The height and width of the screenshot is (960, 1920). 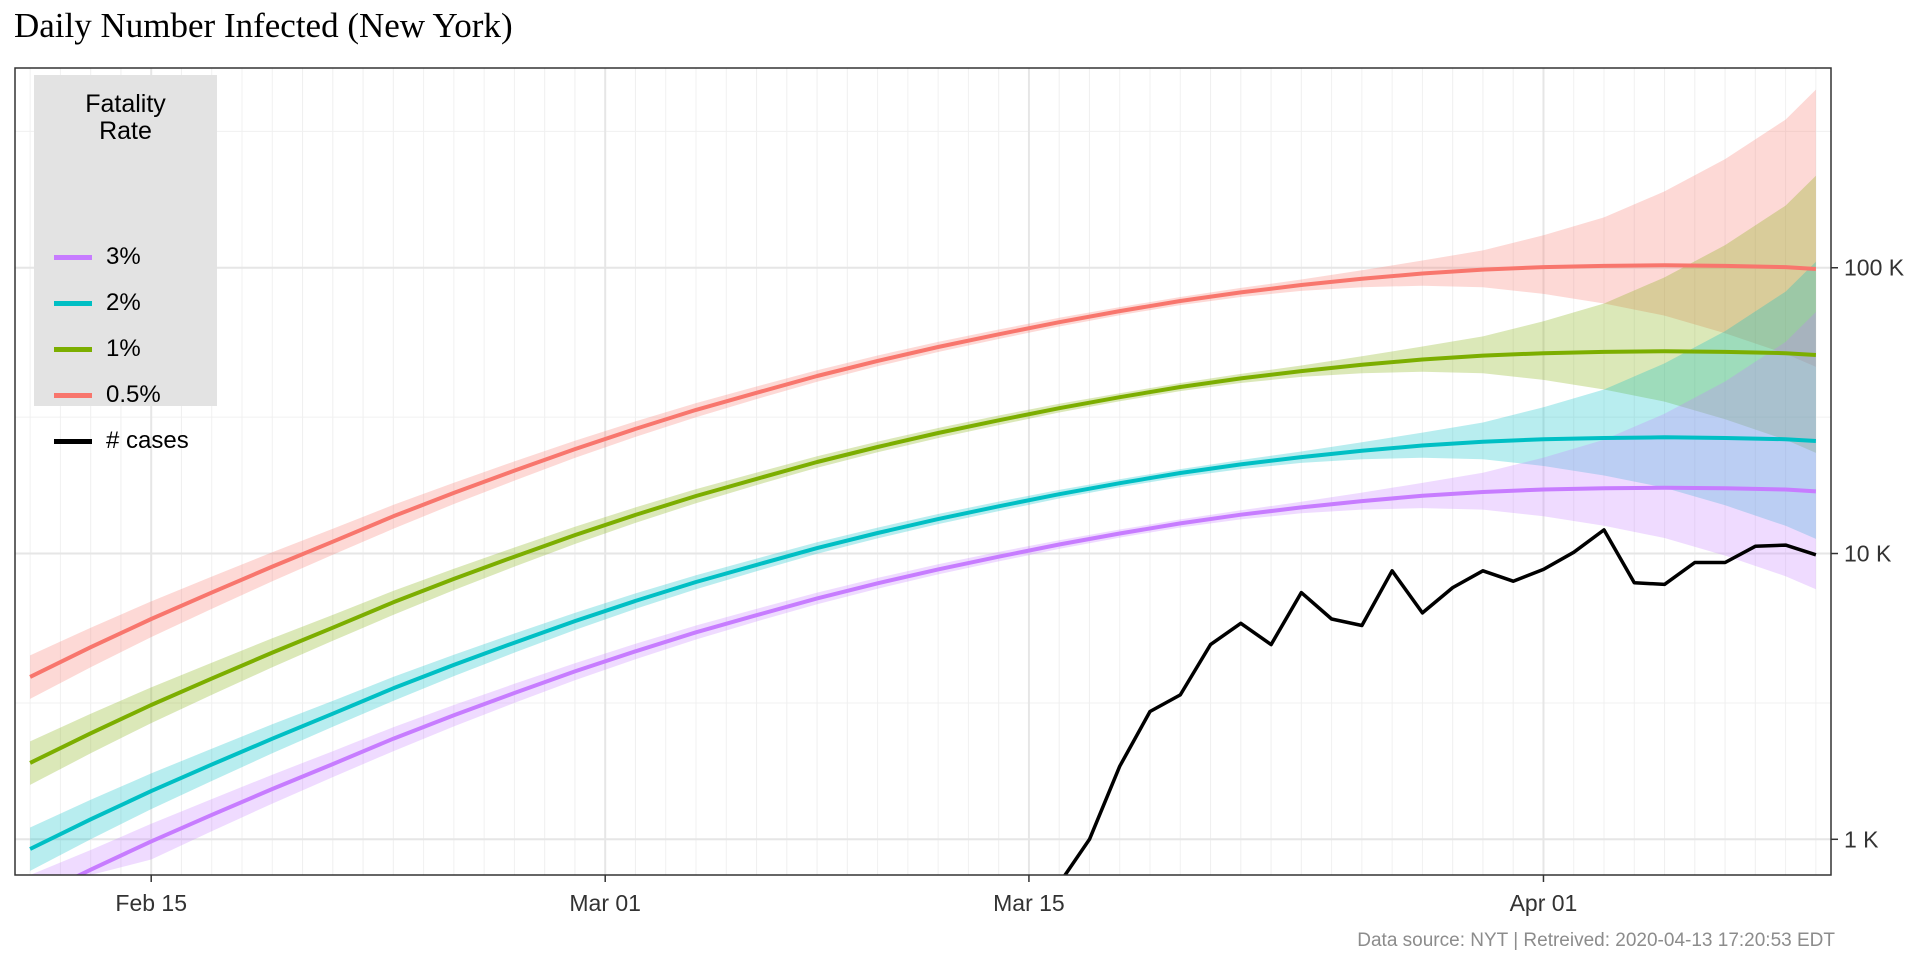 What do you see at coordinates (73, 395) in the screenshot?
I see `legend-key-0-5pct` at bounding box center [73, 395].